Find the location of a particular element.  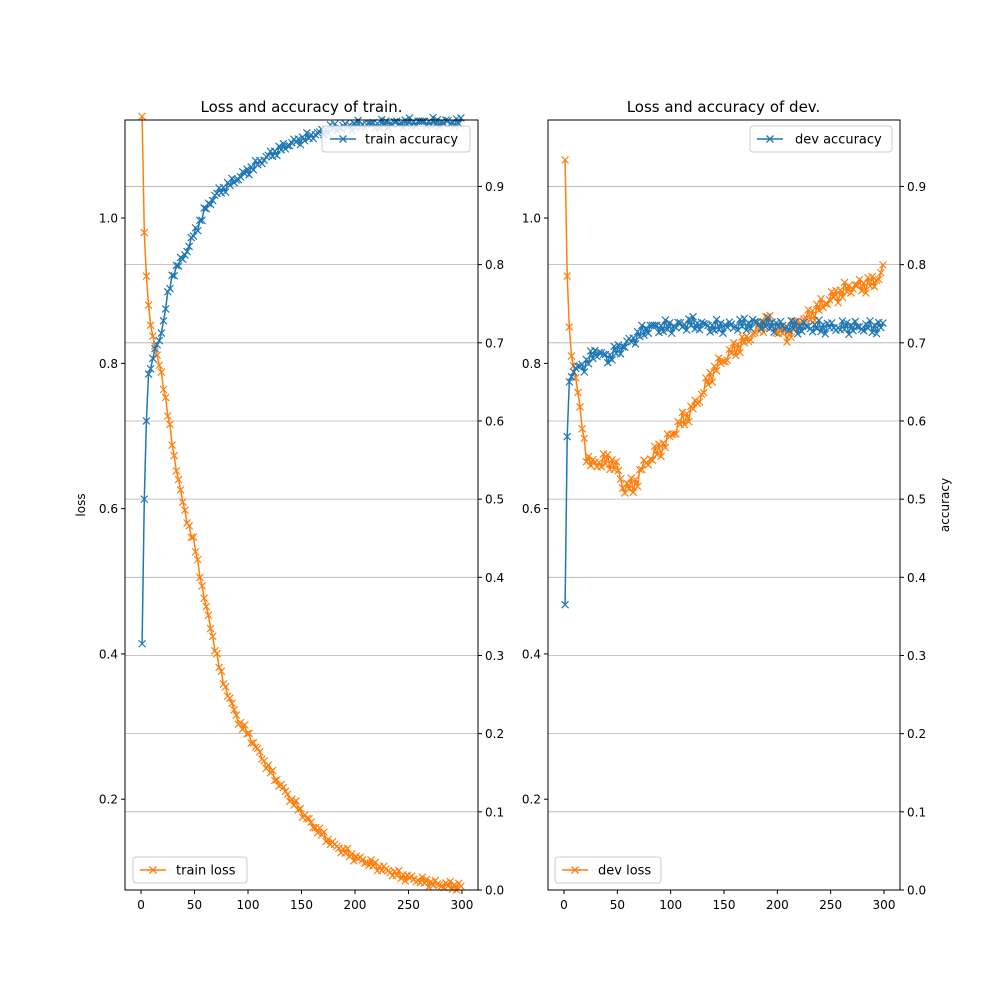

dev-x-tick-label: 150 is located at coordinates (724, 905).